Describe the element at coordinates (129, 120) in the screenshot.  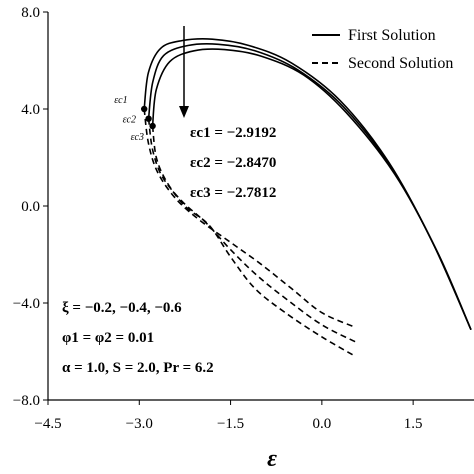
I see `critical-point-label: εc2` at that location.